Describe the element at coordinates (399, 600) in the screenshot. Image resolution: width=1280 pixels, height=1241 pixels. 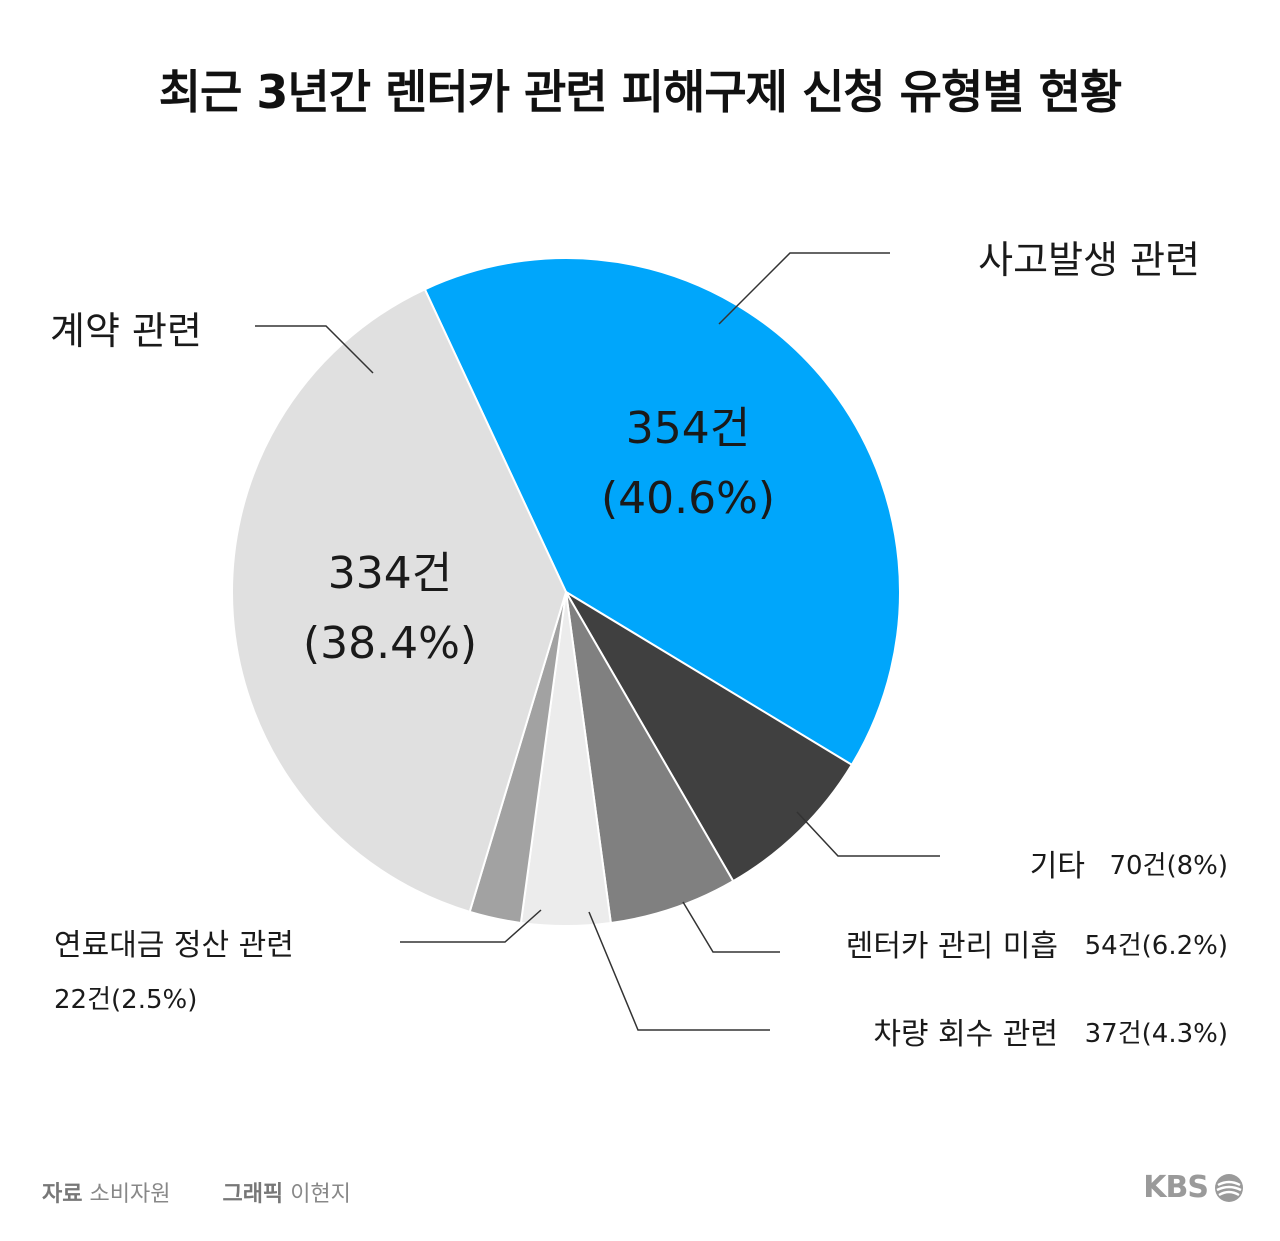
I see `slice-contract` at that location.